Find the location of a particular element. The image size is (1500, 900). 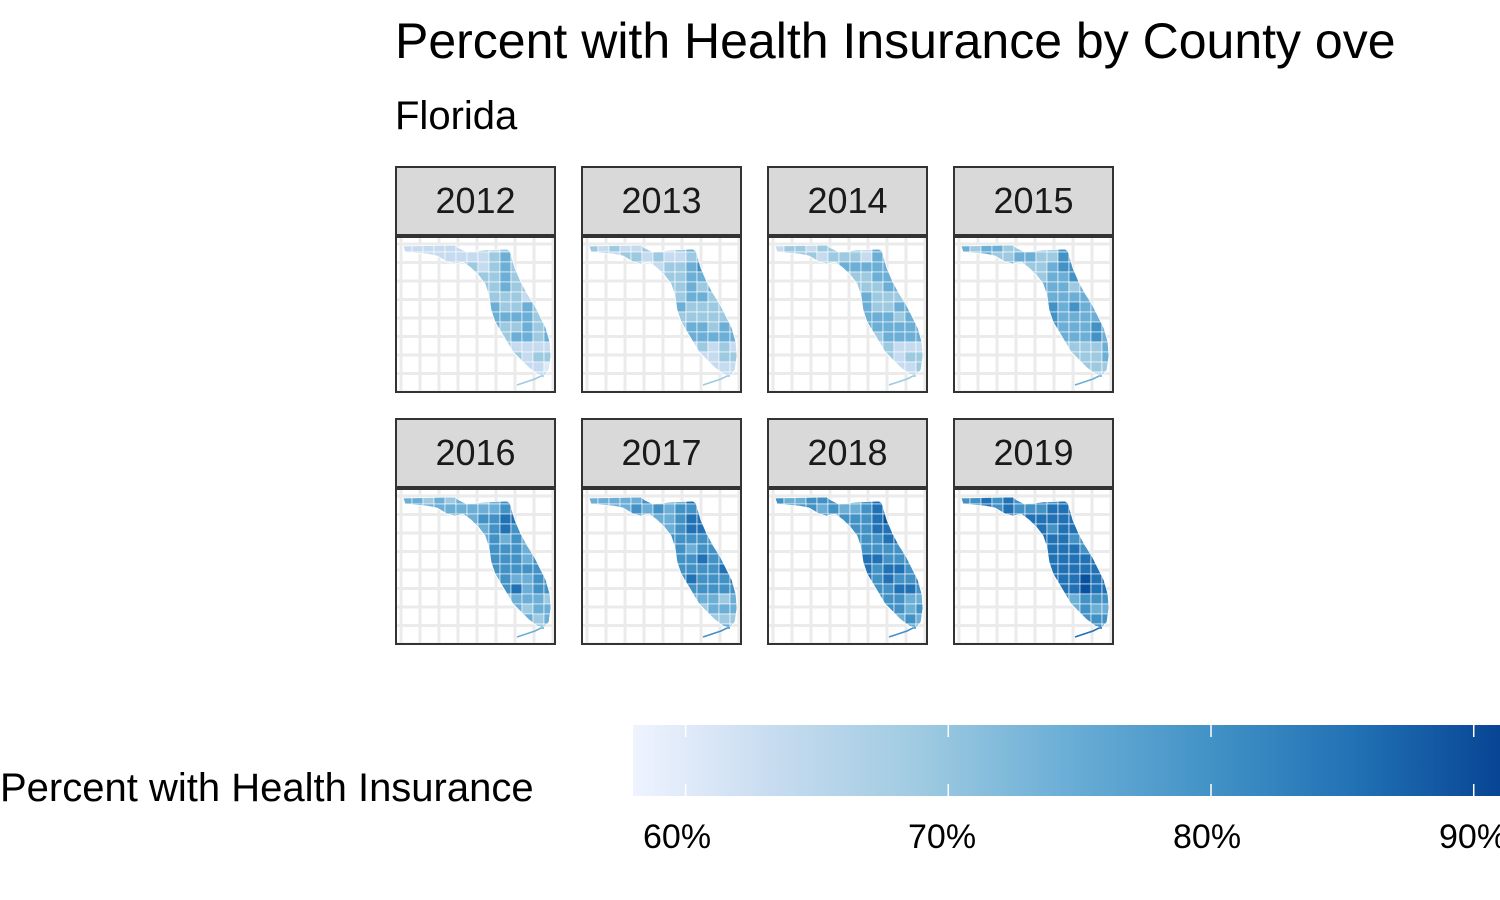

legend-gradient is located at coordinates (1066, 760).